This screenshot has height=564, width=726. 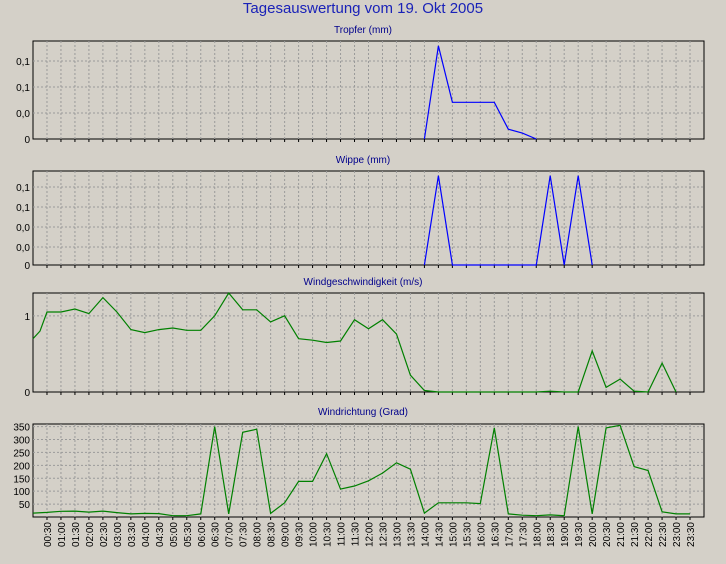 I want to click on y-tick-label: 150, so click(x=21, y=479).